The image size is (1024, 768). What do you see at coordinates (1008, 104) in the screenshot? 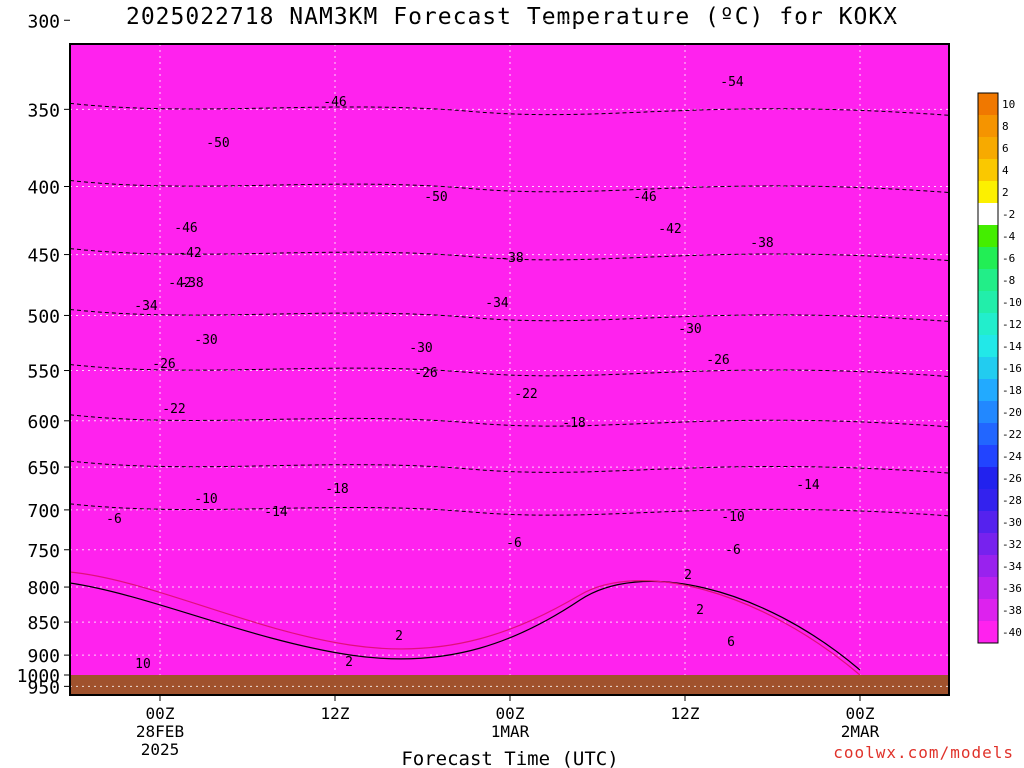
I see `colorbar-label: 10` at bounding box center [1008, 104].